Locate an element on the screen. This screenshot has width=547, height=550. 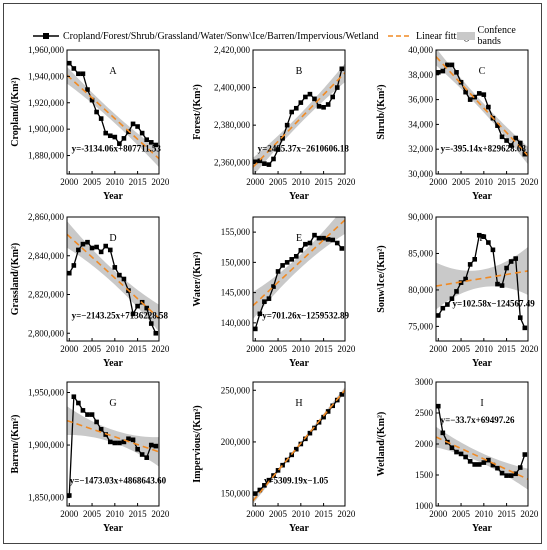
panel-i-y-axis-label: Wetland/(Km²) is located at coordinates (381, 444).